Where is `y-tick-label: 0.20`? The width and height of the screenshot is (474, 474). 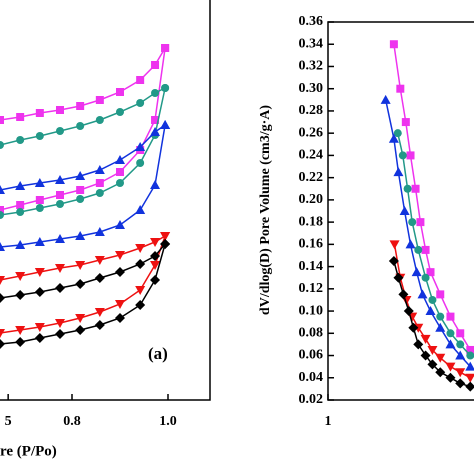 y-tick-label: 0.20 is located at coordinates (311, 199).